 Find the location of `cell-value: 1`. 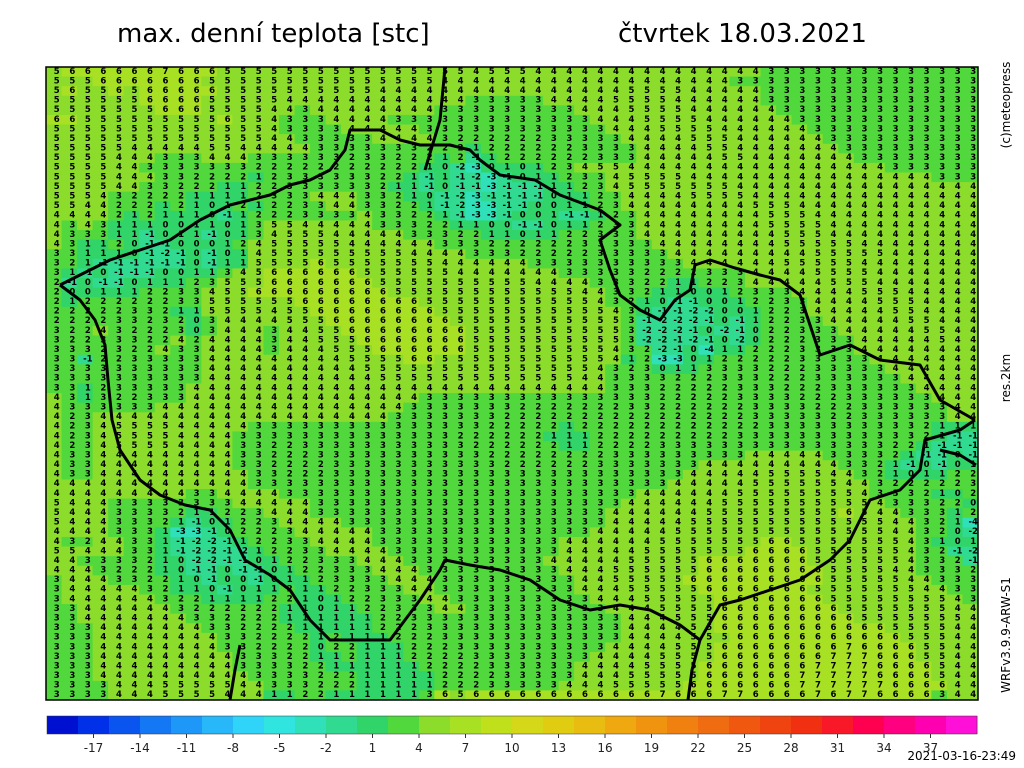

cell-value: 1 is located at coordinates (569, 206).